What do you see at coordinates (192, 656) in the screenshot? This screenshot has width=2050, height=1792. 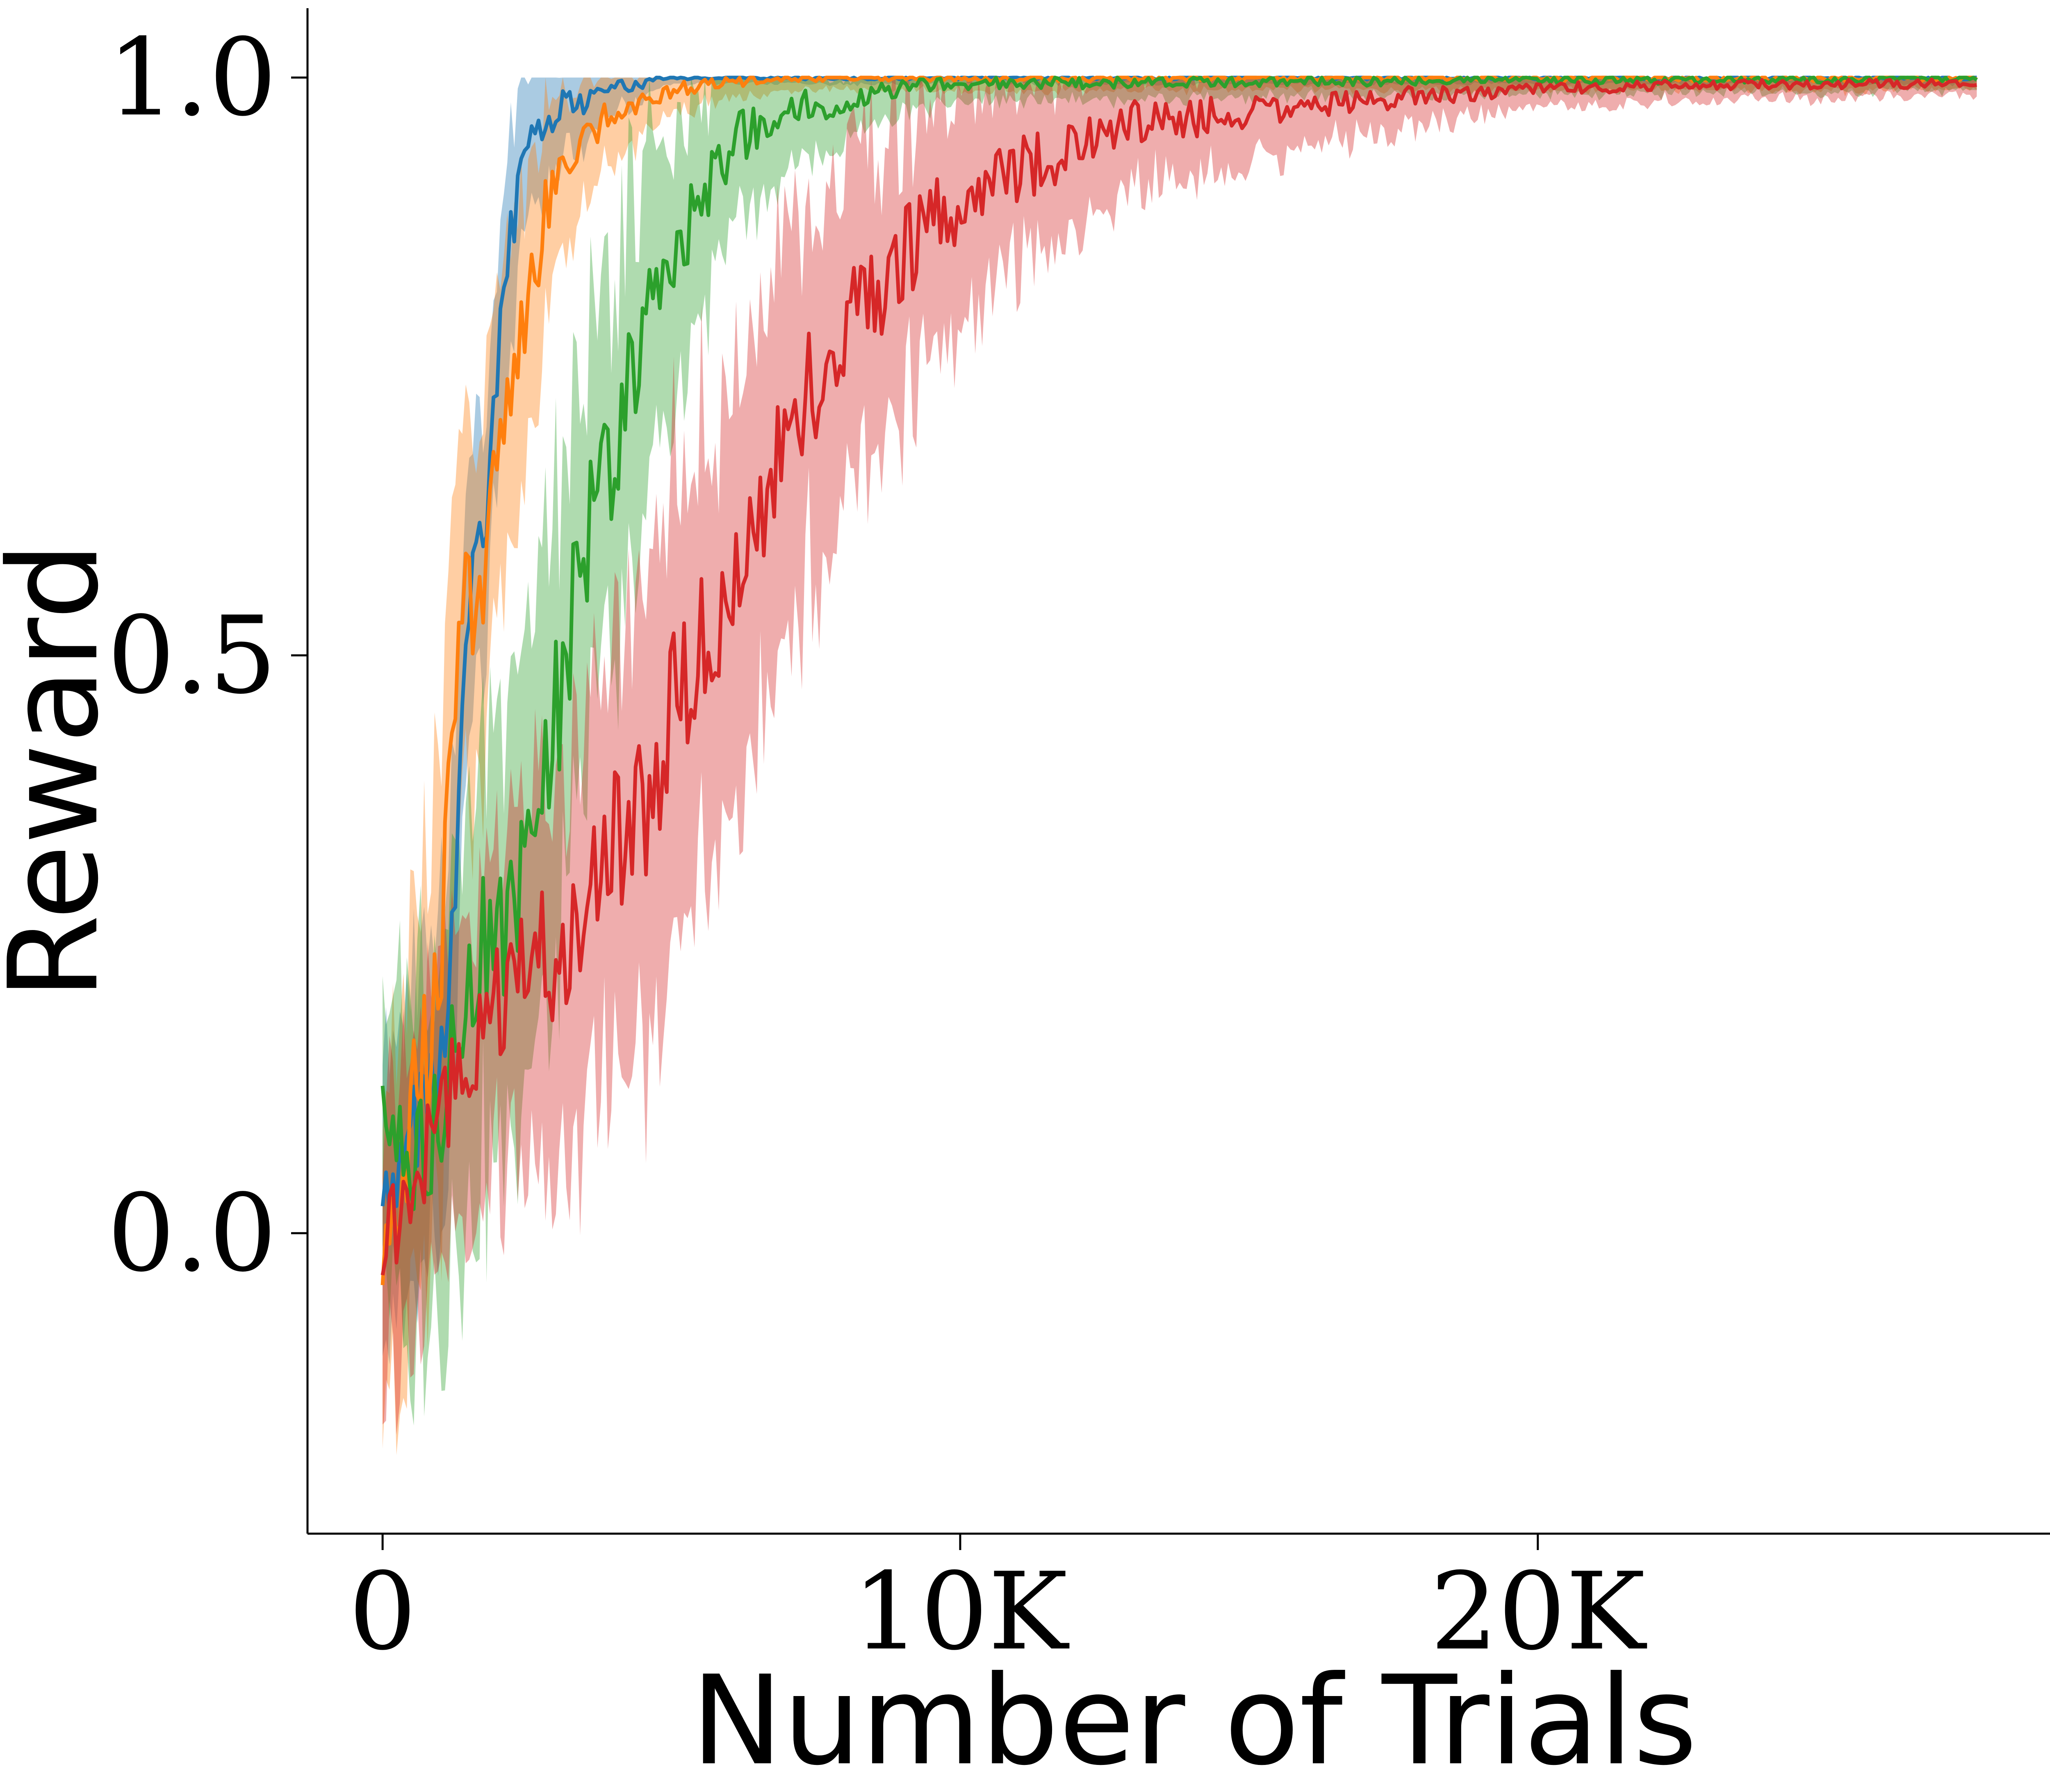 I see `y-tick-label: 0.5` at bounding box center [192, 656].